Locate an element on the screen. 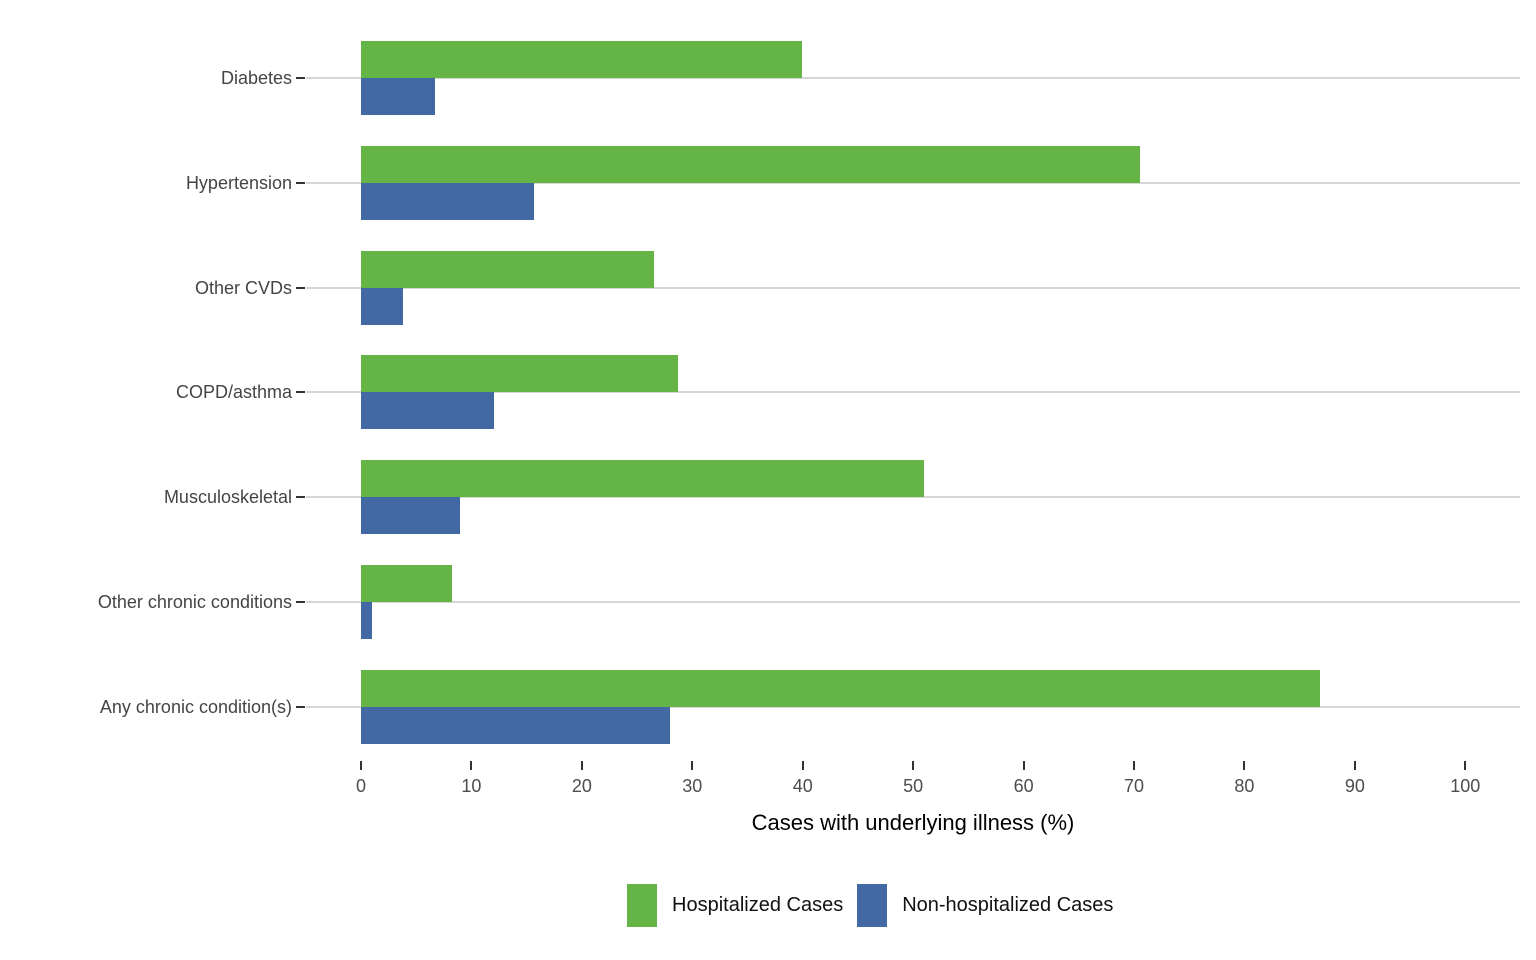  category-label: Other chronic conditions is located at coordinates (194, 602).